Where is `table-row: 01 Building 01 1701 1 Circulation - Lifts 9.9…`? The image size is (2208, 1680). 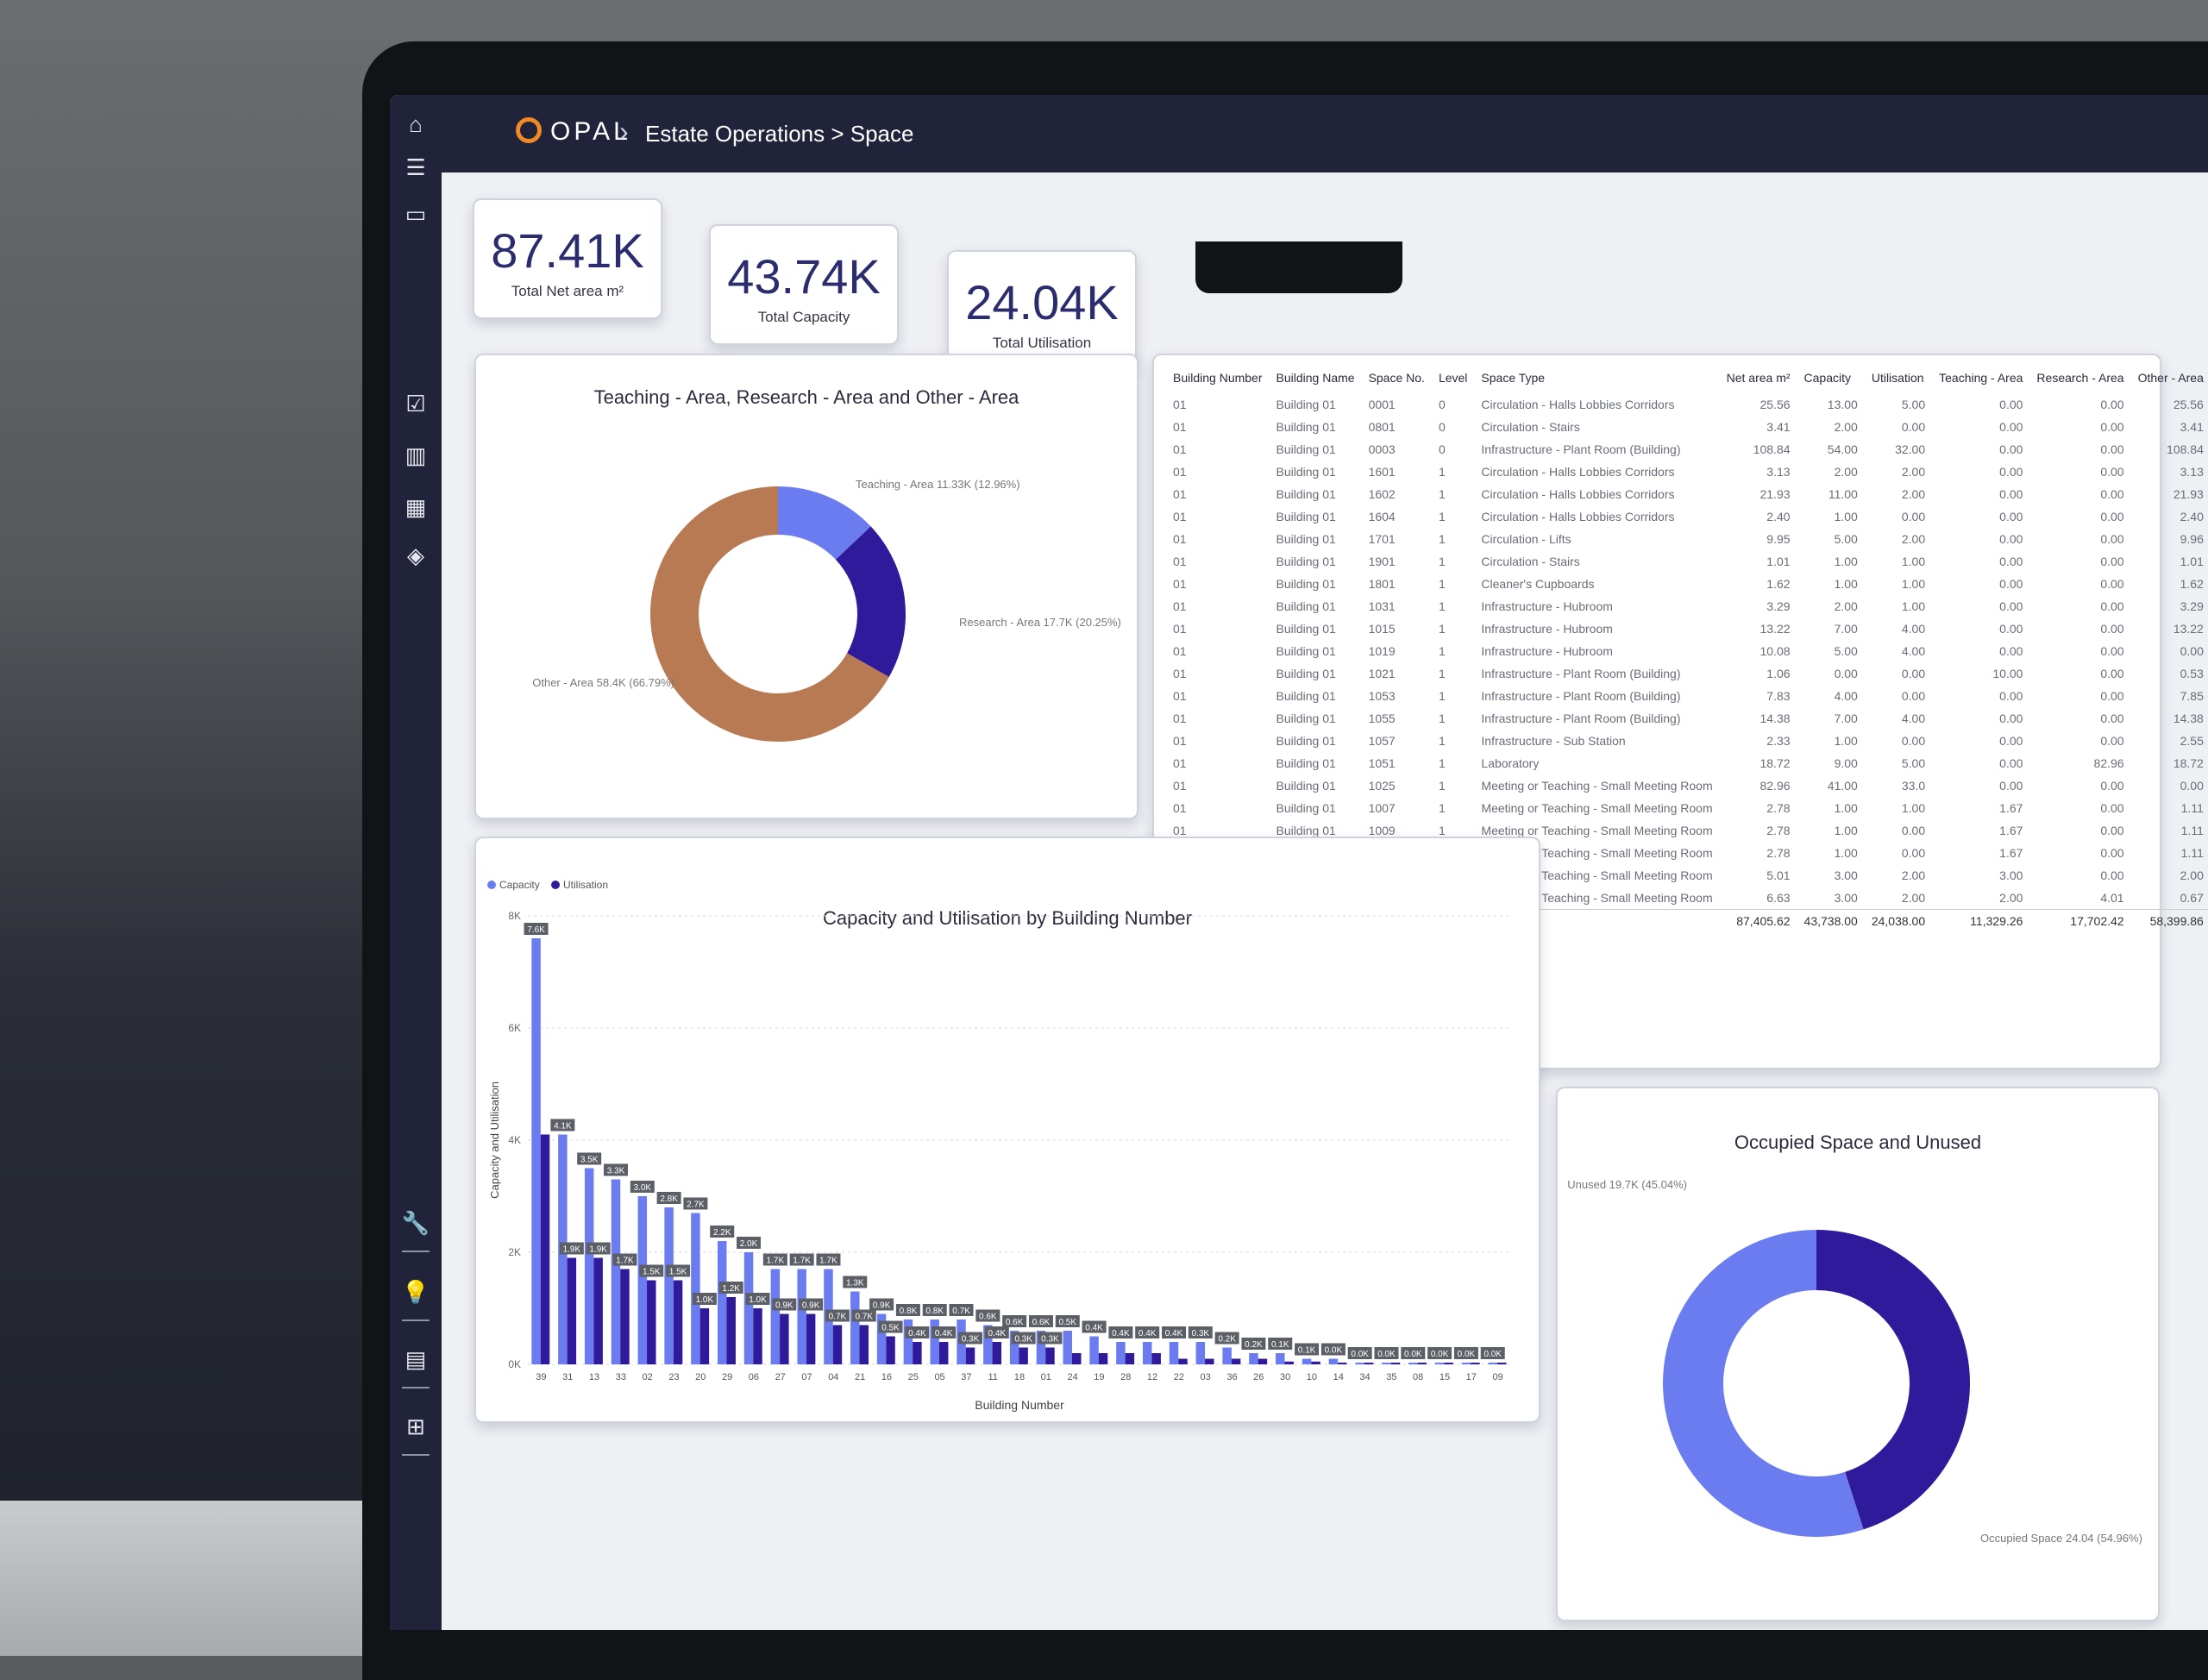 table-row: 01 Building 01 1701 1 Circulation - Lifts 9.9… is located at coordinates (1687, 539).